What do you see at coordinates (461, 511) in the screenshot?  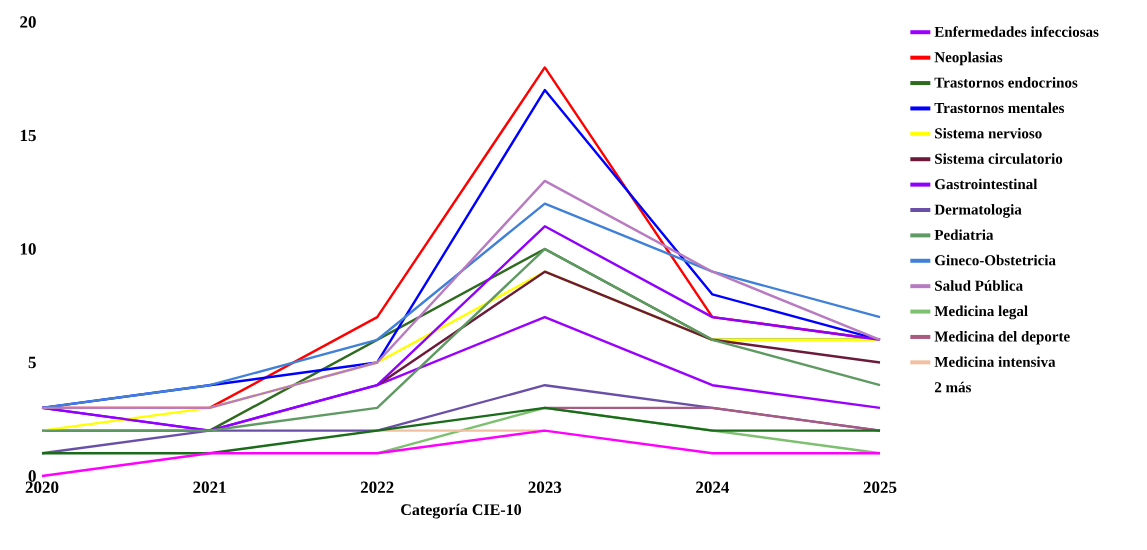 I see `x-axis-title: Categoría CIE-10` at bounding box center [461, 511].